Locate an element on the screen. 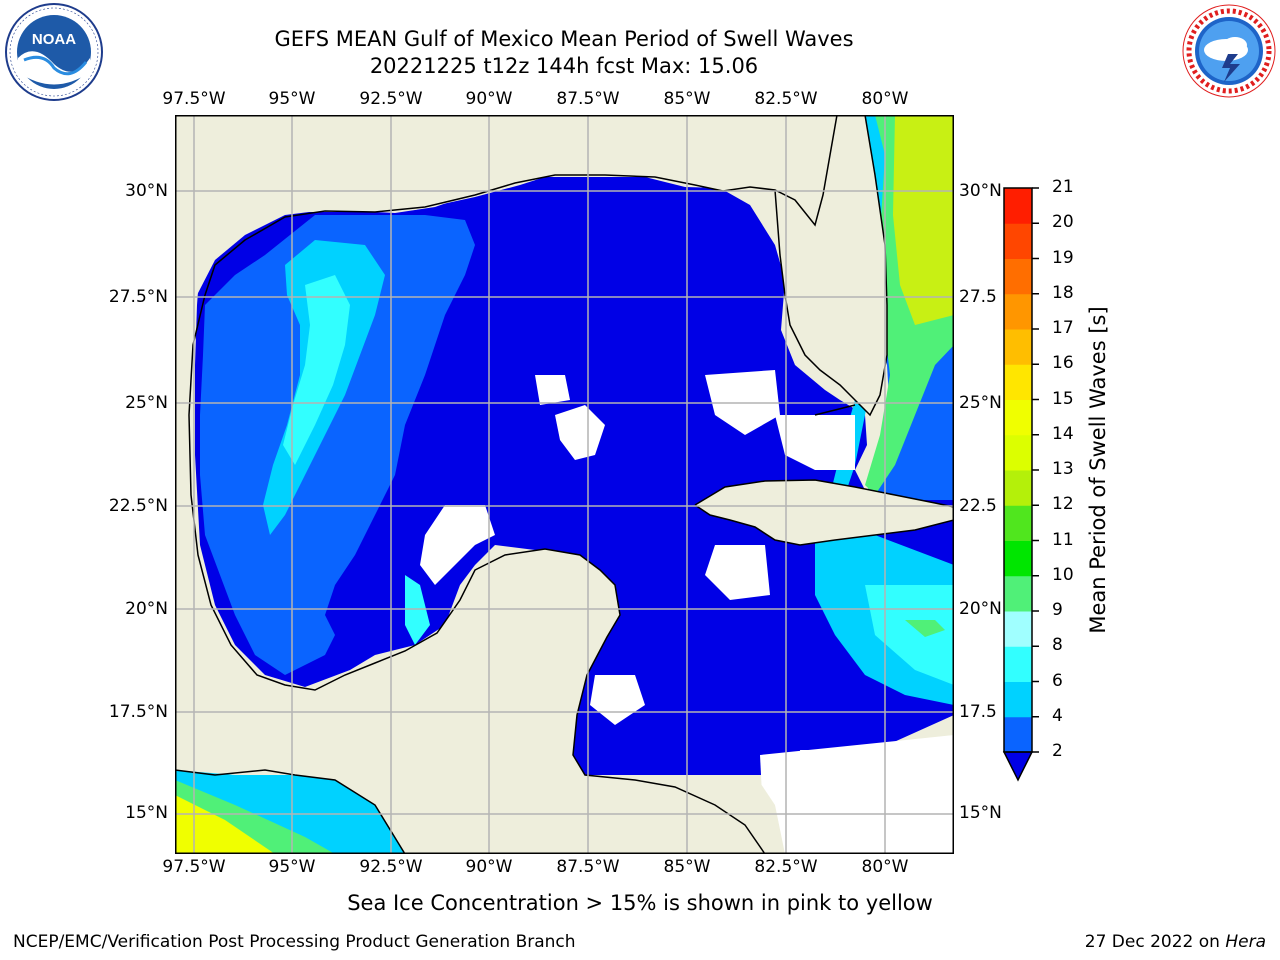  colorbar-tick-label: 21 is located at coordinates (1063, 187).